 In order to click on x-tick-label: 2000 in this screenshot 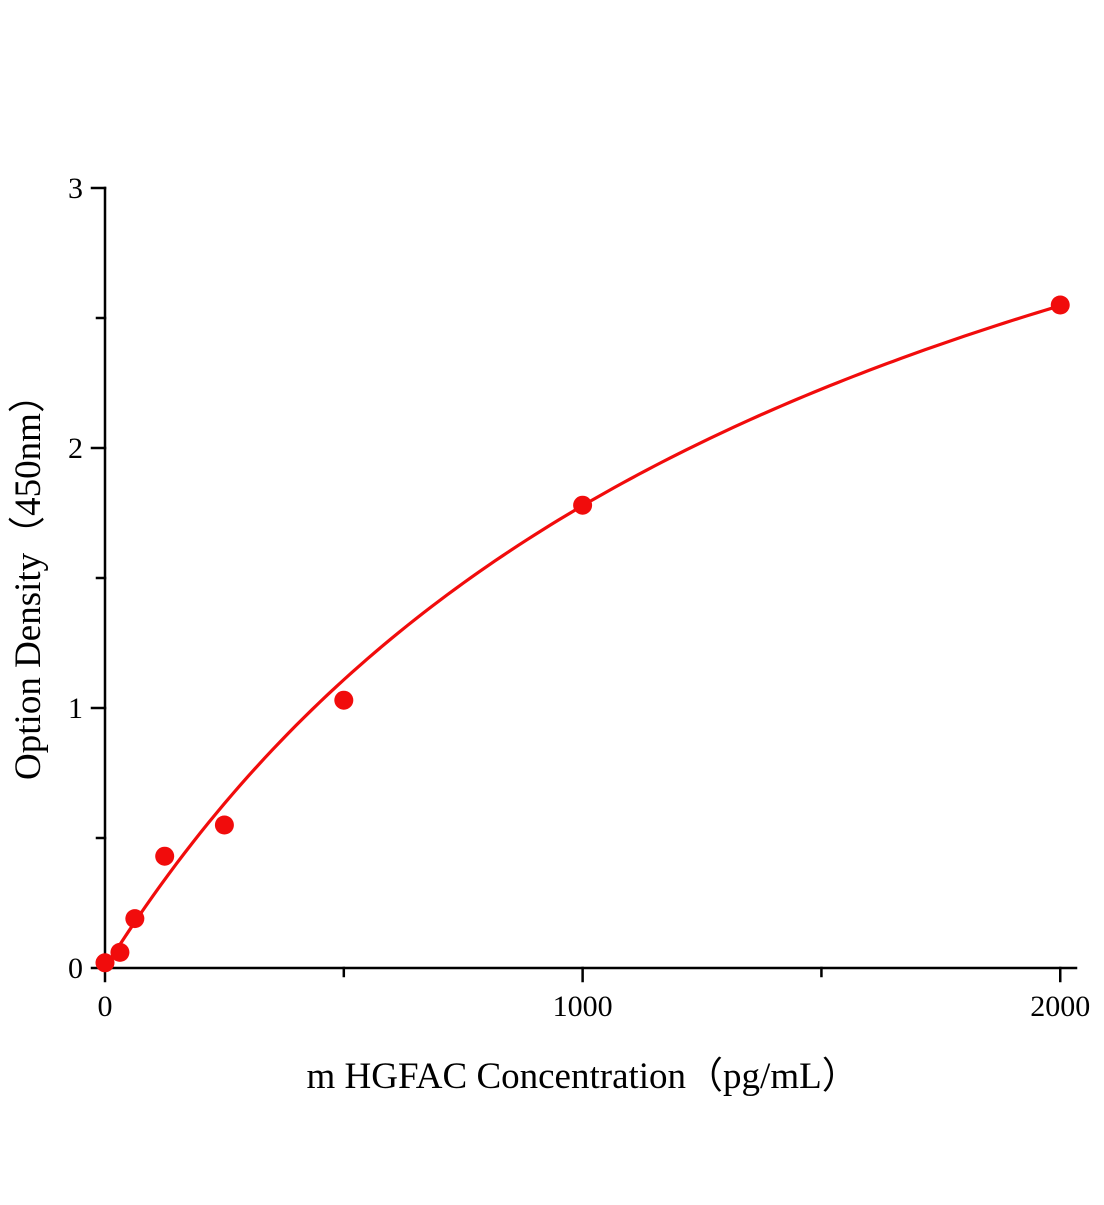, I will do `click(1060, 1006)`.